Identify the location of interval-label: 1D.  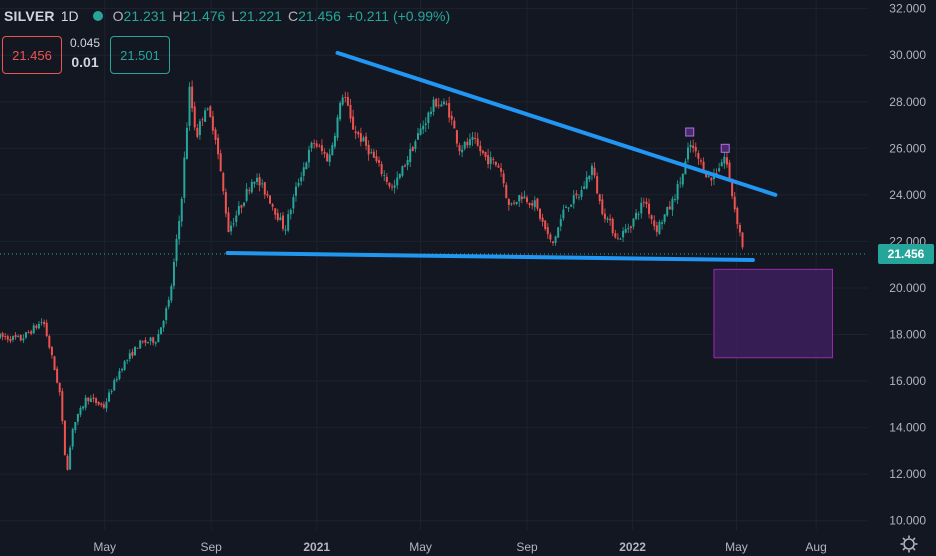
(69, 16).